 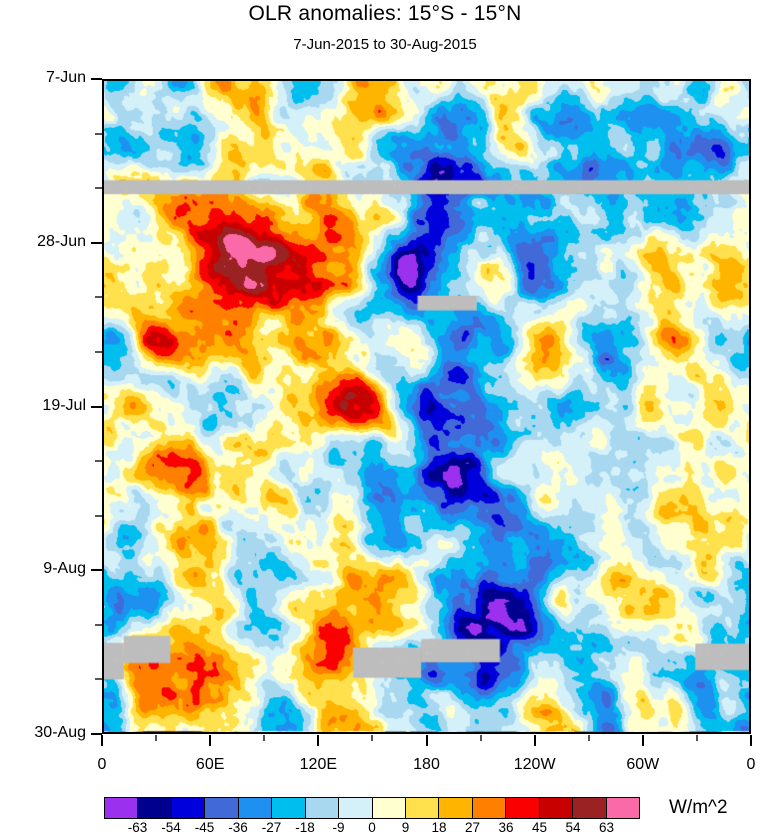 What do you see at coordinates (238, 827) in the screenshot?
I see `colorbar-tick-label: -36` at bounding box center [238, 827].